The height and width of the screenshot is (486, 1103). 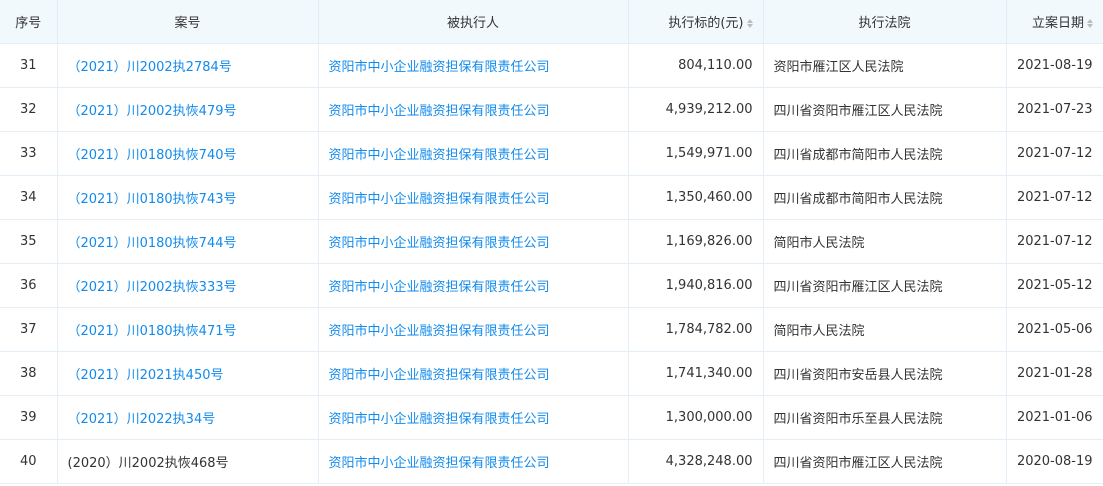 What do you see at coordinates (29, 153) in the screenshot?
I see `row-no: 33` at bounding box center [29, 153].